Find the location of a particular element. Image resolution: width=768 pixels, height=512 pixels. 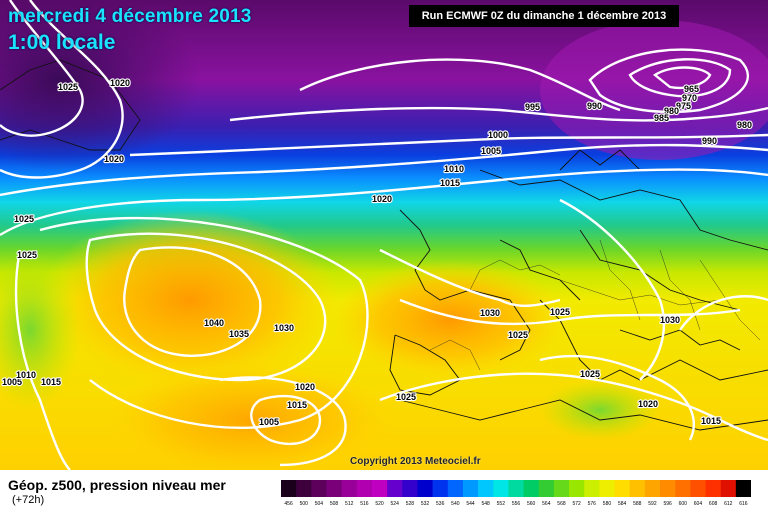

scale-tick-label: 508 is located at coordinates (334, 504).